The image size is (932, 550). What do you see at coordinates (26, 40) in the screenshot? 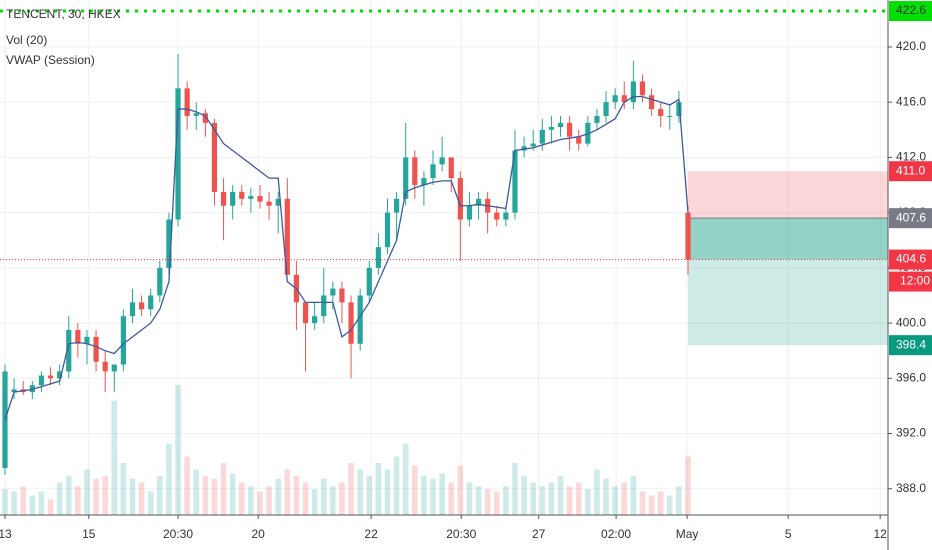
I see `indicator-label: Vol (20)` at bounding box center [26, 40].